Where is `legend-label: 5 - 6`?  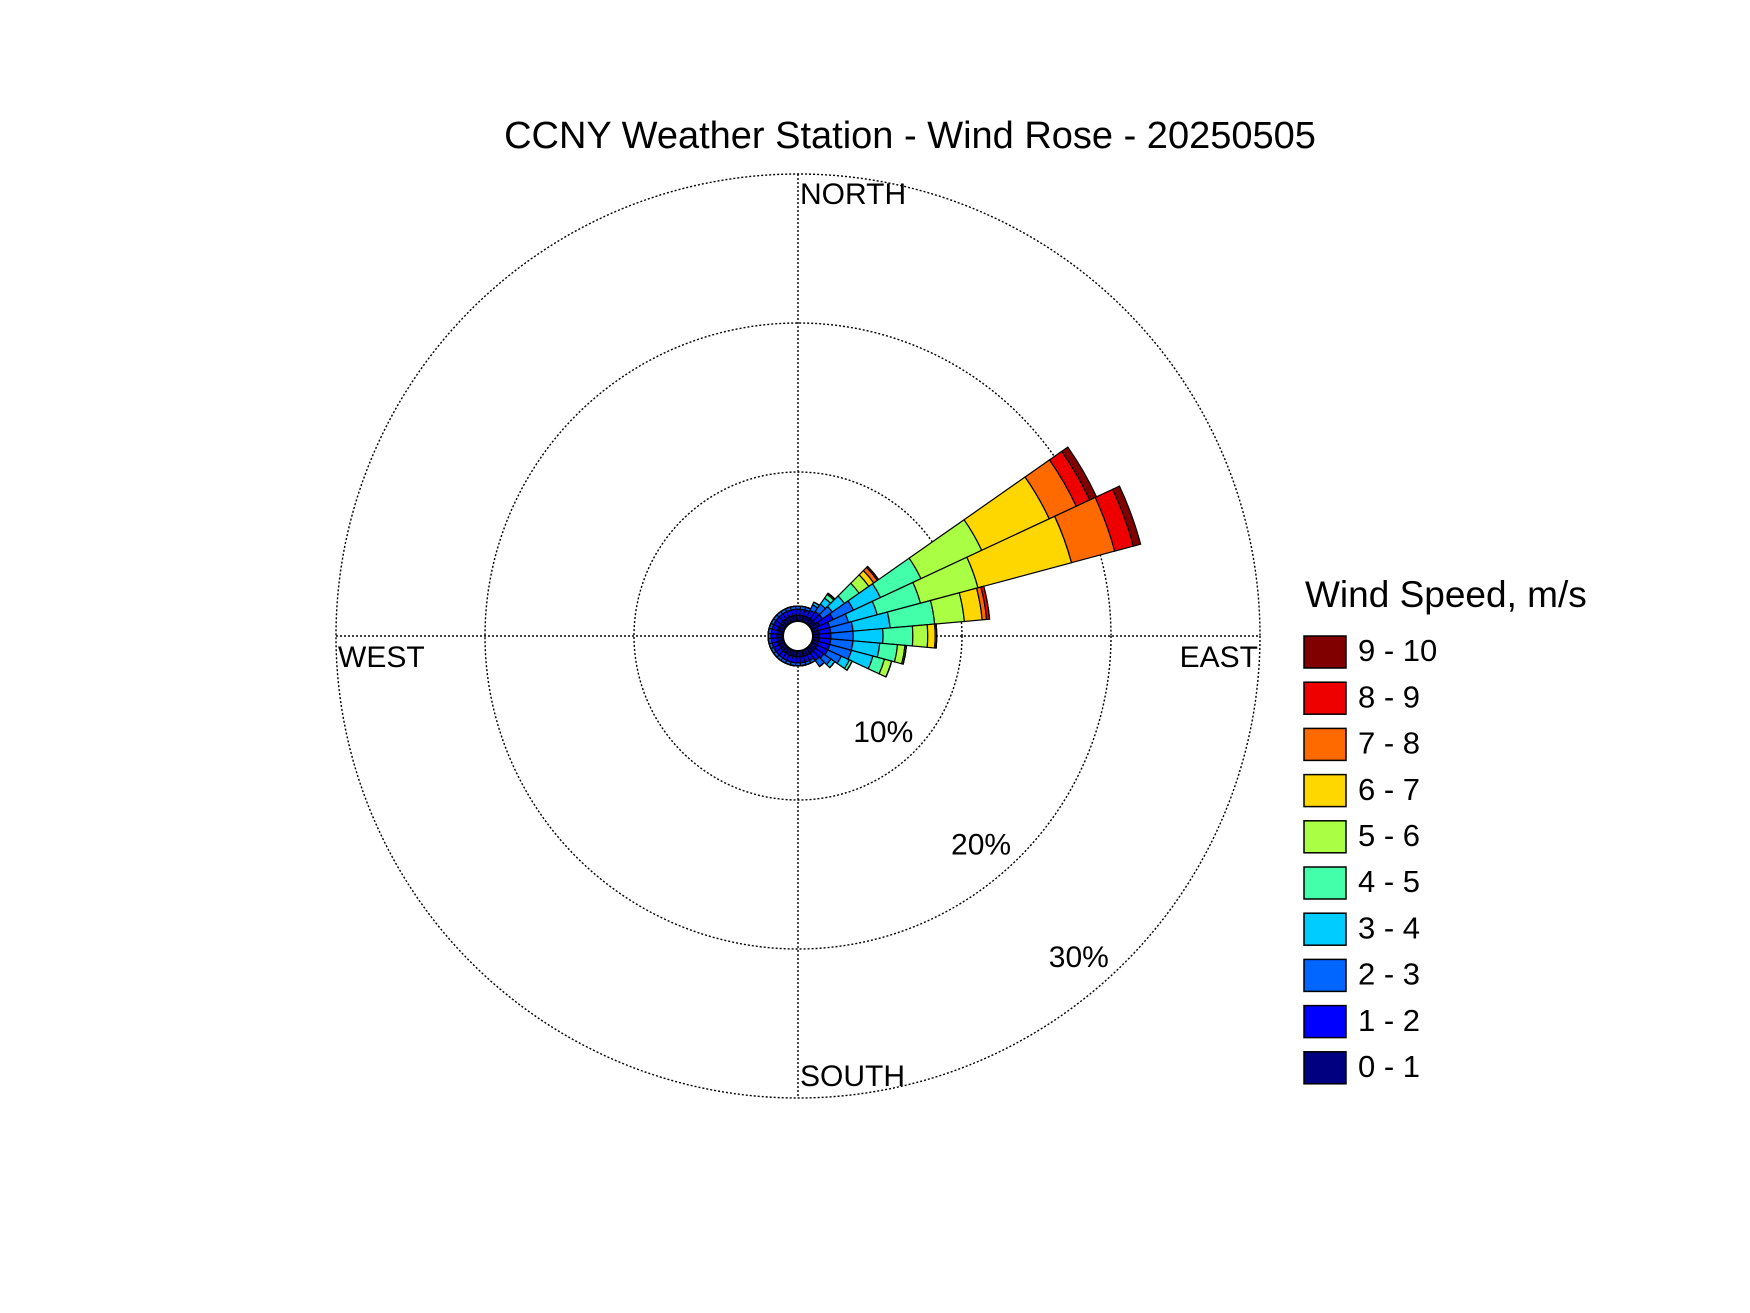
legend-label: 5 - 6 is located at coordinates (1389, 835).